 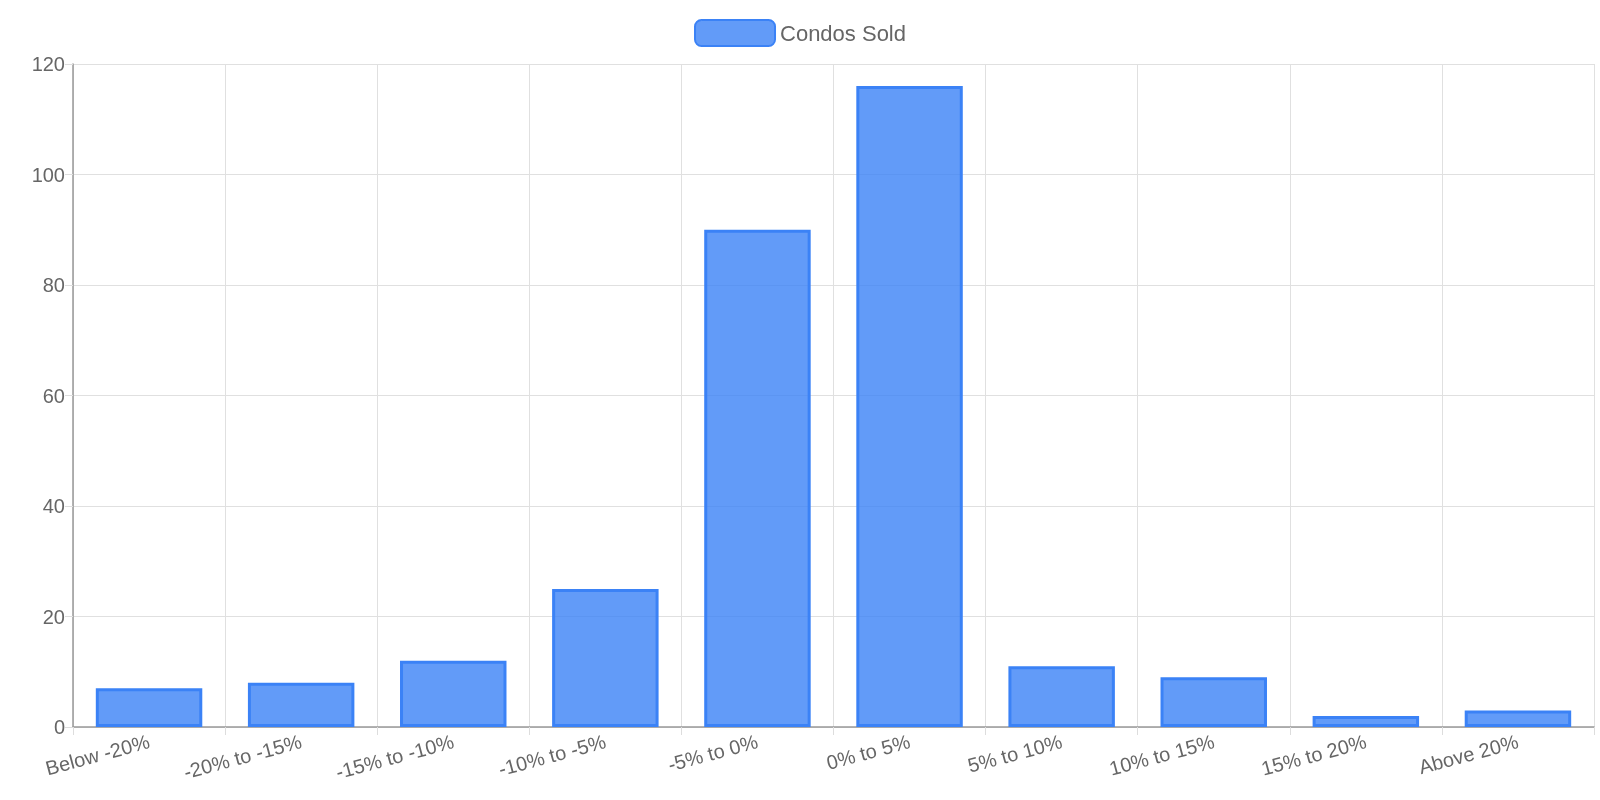 What do you see at coordinates (395, 756) in the screenshot?
I see `x-tick-label: -15% to -10%` at bounding box center [395, 756].